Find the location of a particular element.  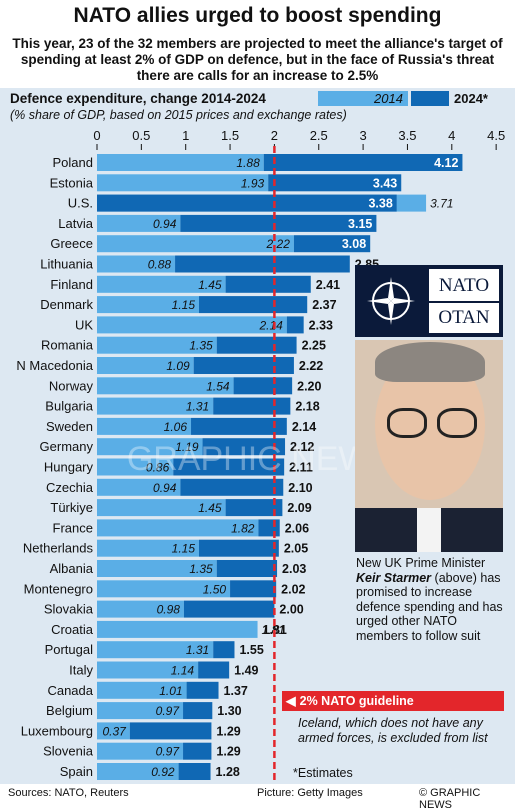

category-label: Sweden is located at coordinates (69, 426).